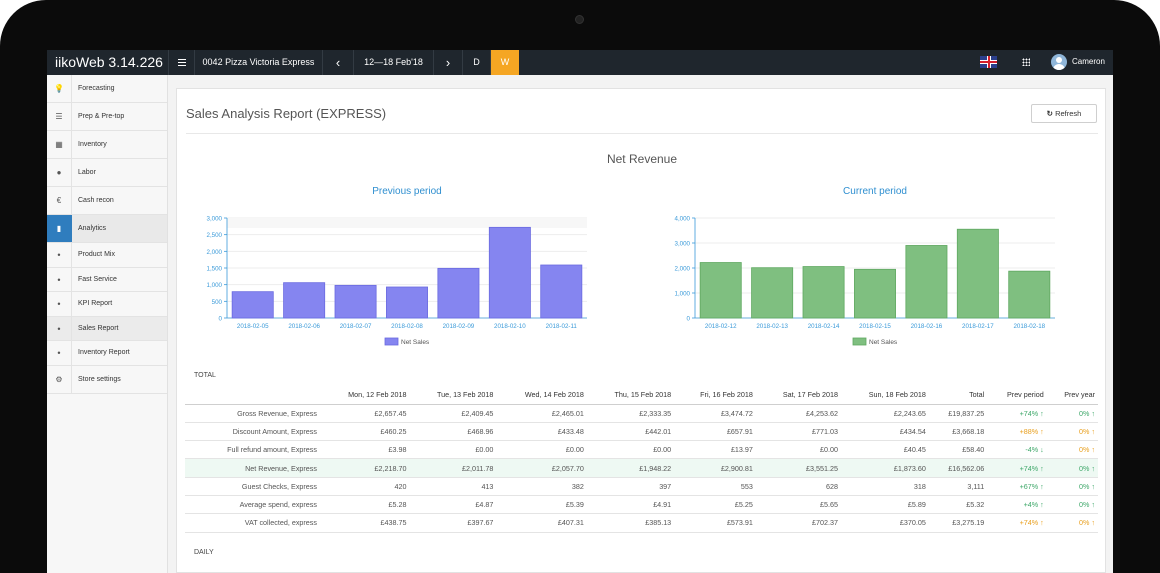  I want to click on gear-icon: ⚙, so click(59, 379).